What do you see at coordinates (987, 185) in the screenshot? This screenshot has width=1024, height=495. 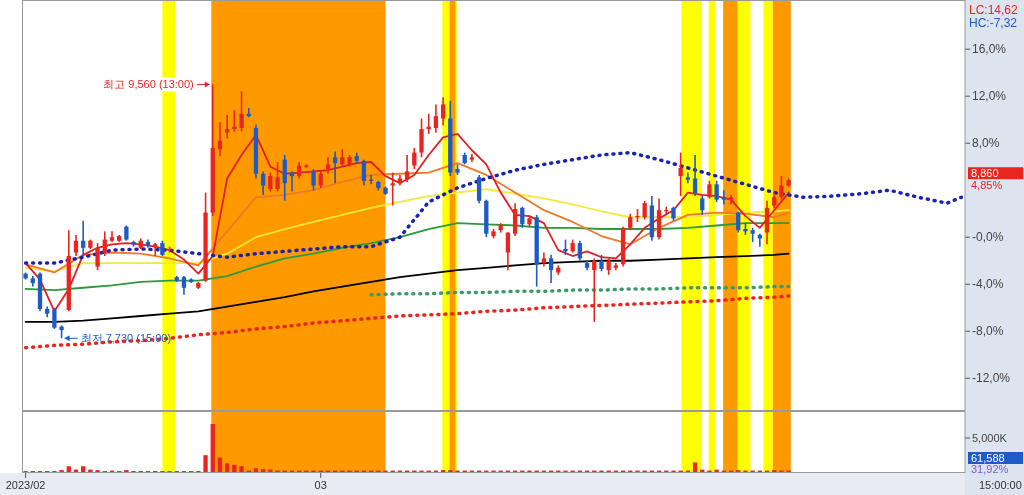 I see `text: 4,85%` at bounding box center [987, 185].